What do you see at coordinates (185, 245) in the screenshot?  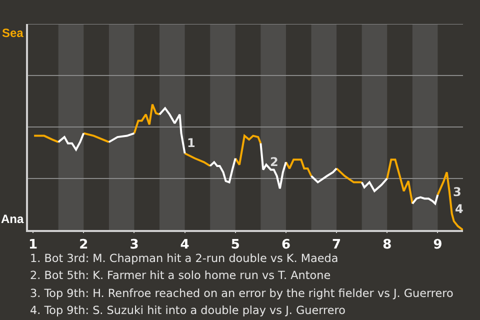 I see `x-tick-label: 4` at bounding box center [185, 245].